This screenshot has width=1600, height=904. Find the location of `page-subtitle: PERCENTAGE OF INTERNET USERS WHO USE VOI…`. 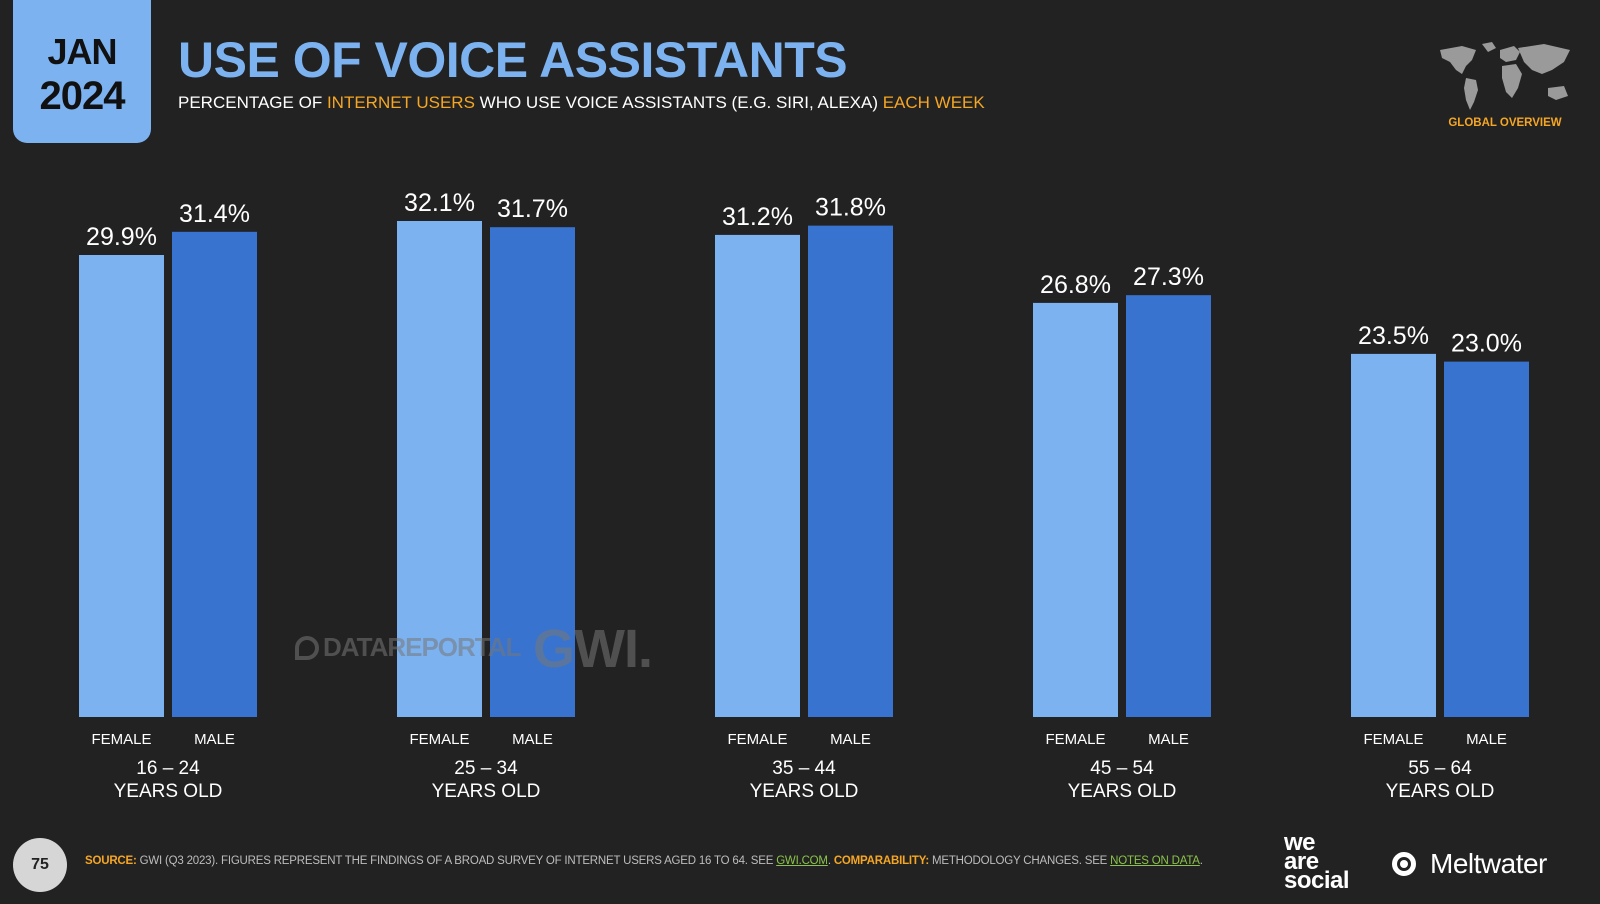

page-subtitle: PERCENTAGE OF INTERNET USERS WHO USE VOI… is located at coordinates (581, 103).